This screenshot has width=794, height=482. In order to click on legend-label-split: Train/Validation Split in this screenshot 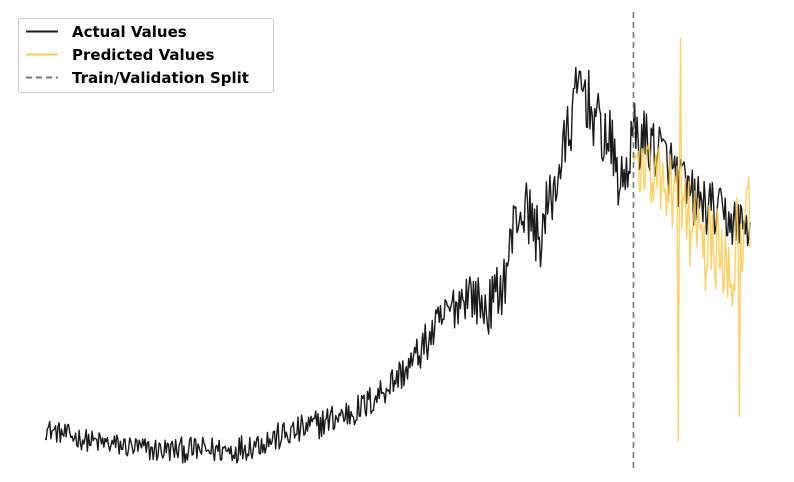, I will do `click(160, 78)`.